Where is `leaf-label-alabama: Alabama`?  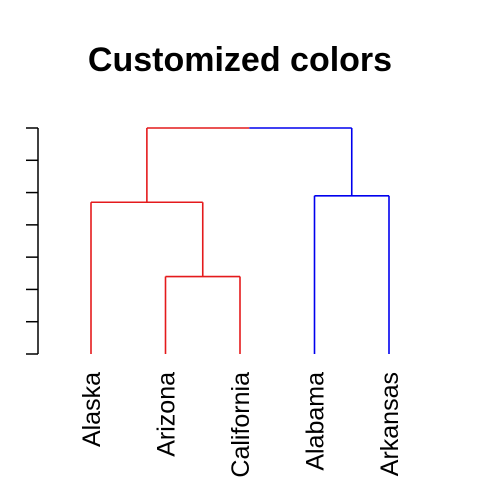 leaf-label-alabama: Alabama is located at coordinates (316, 421).